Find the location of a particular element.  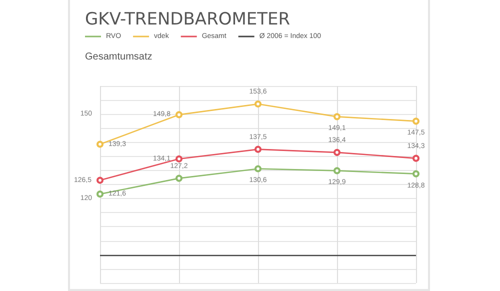

chart-subtitle: Gesamtumsatz is located at coordinates (118, 57).